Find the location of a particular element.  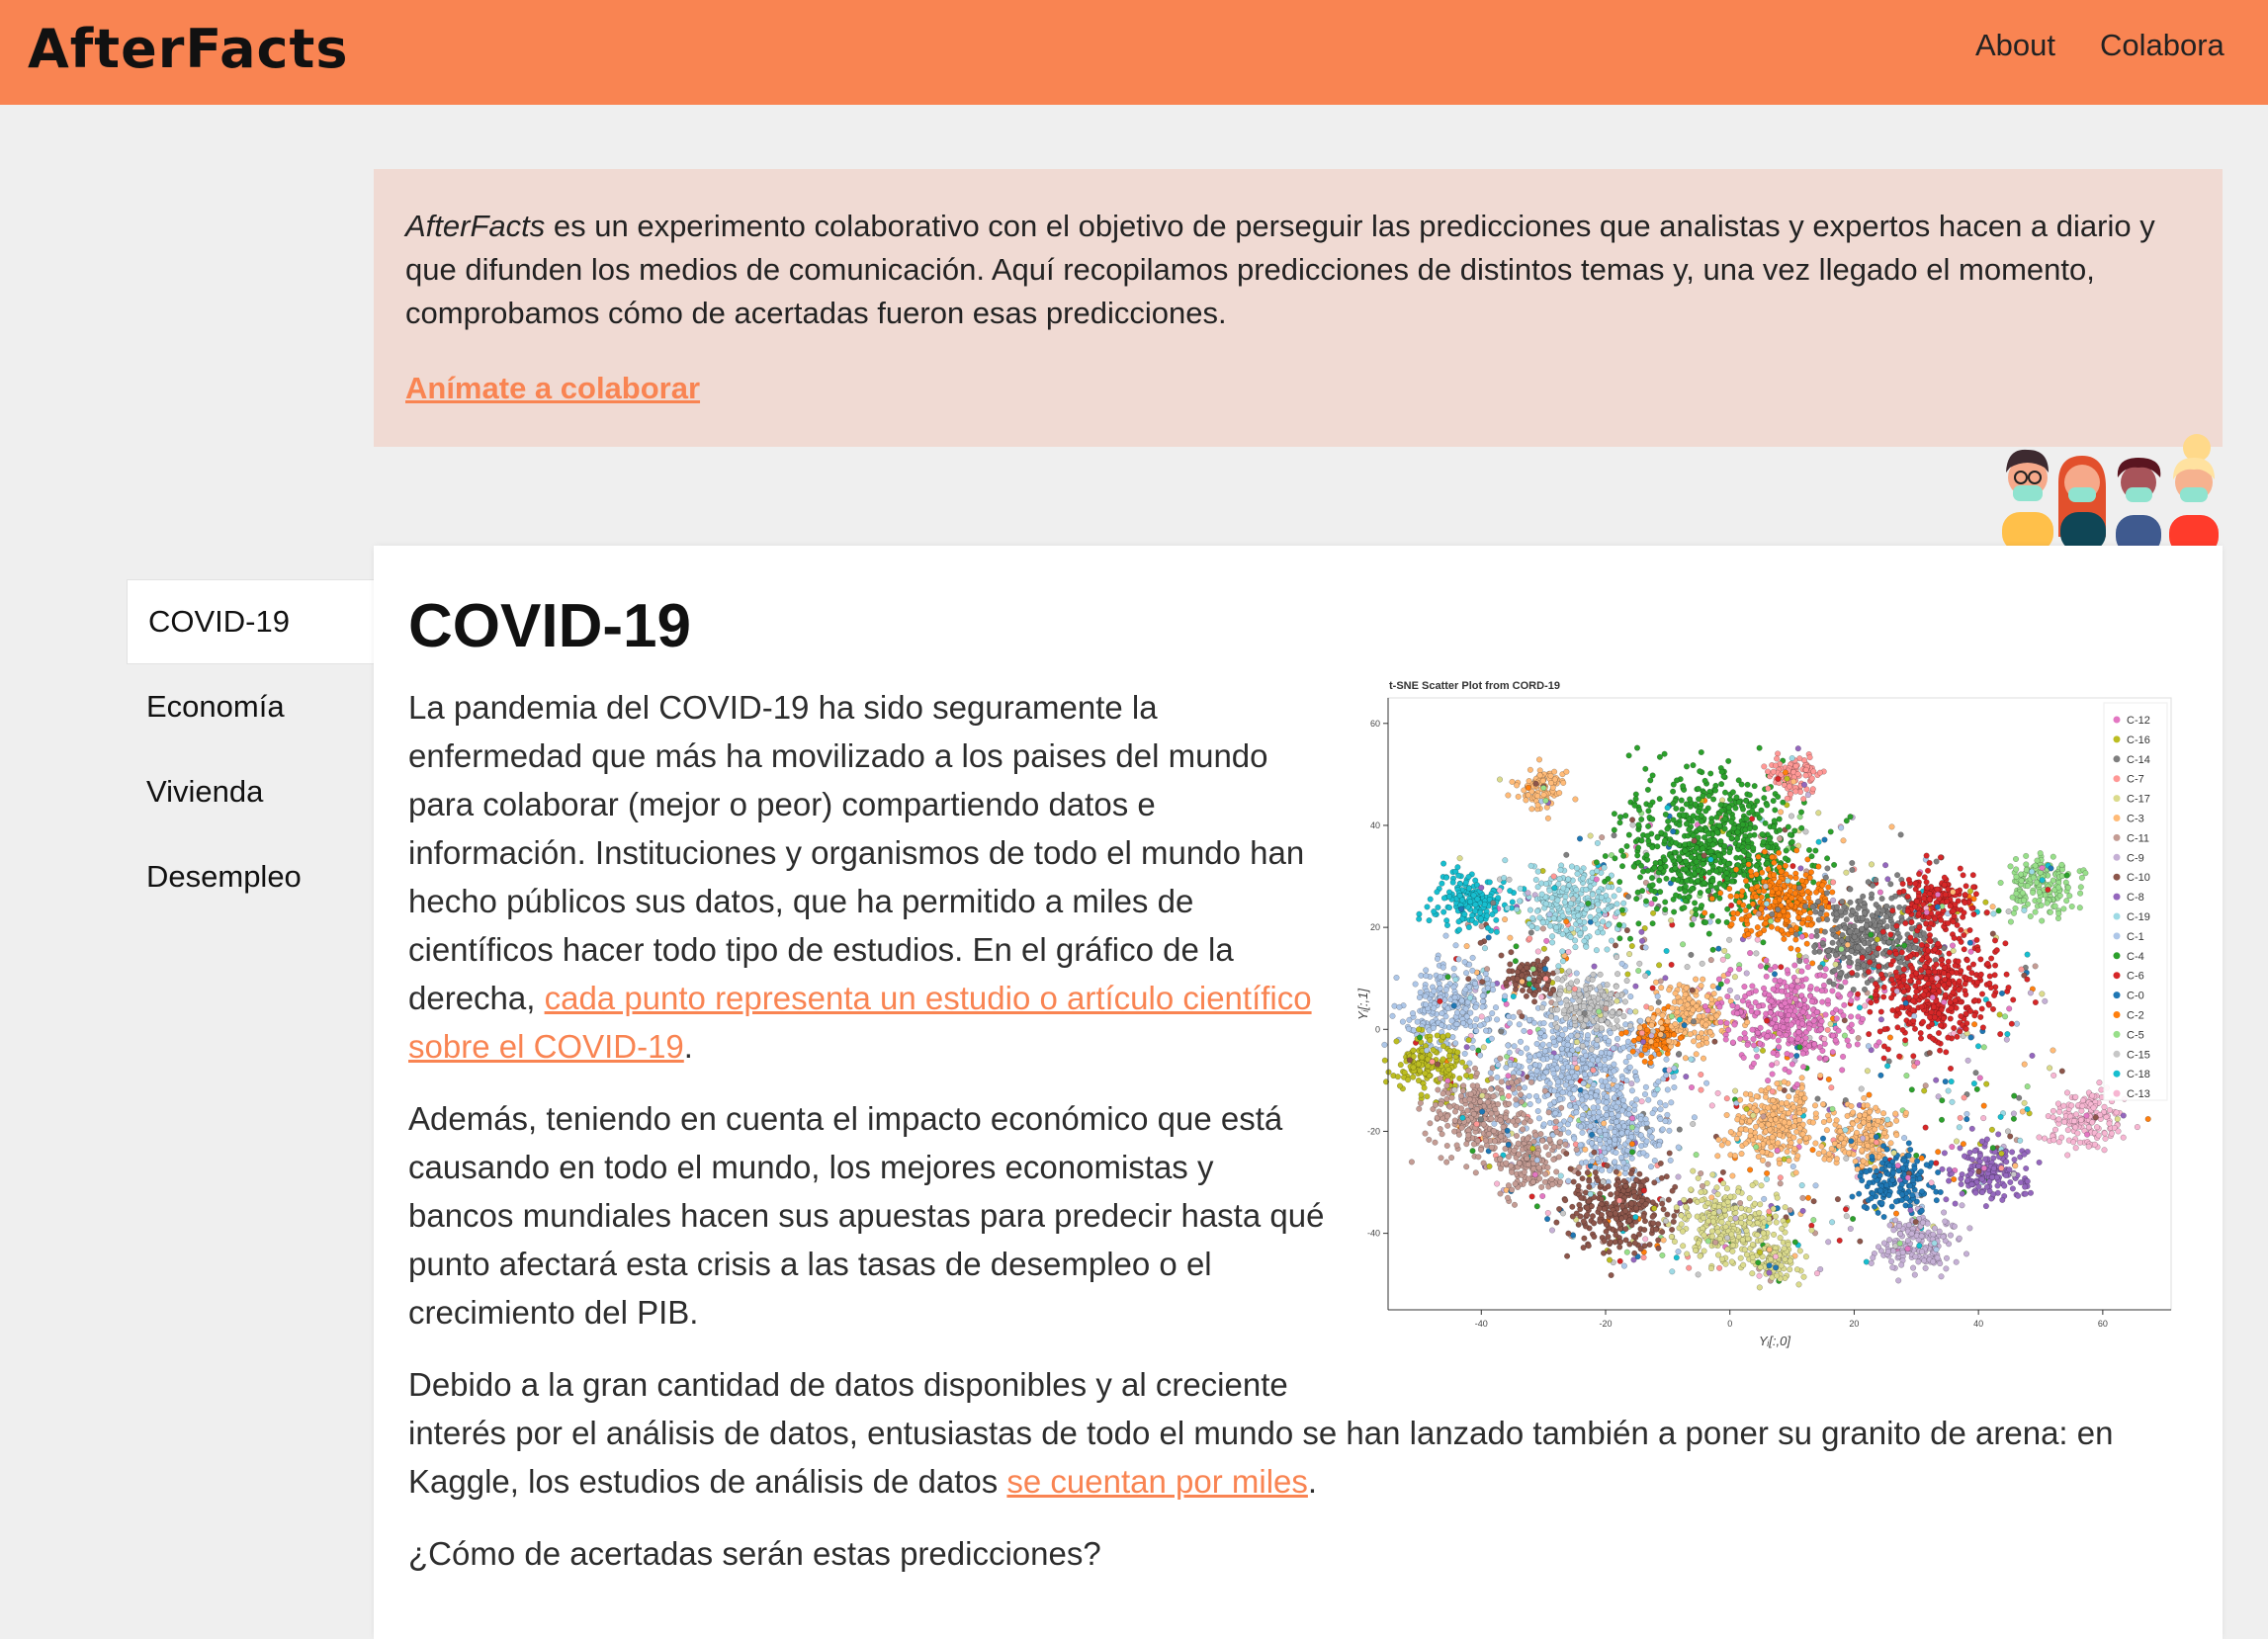

sidebar-item-covid-19: COVID-19 is located at coordinates (251, 622).